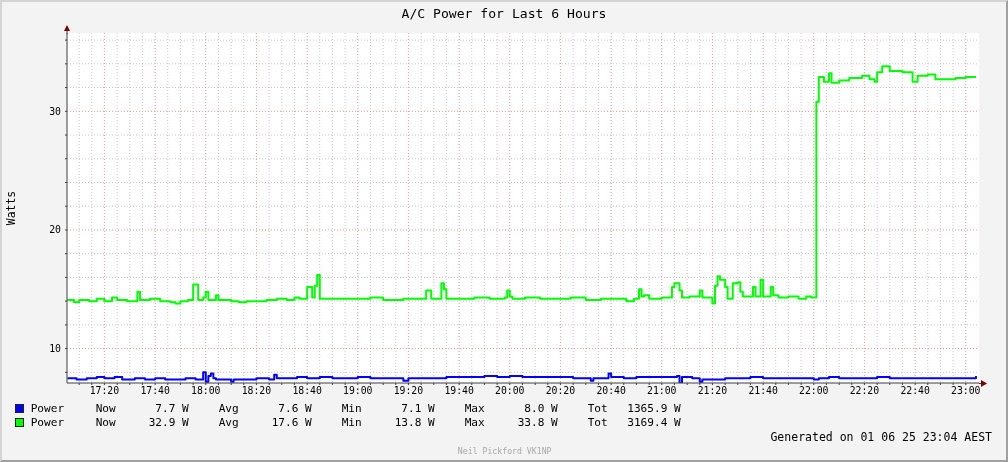 The height and width of the screenshot is (462, 1008). I want to click on x-tick-label: 21:00, so click(662, 390).